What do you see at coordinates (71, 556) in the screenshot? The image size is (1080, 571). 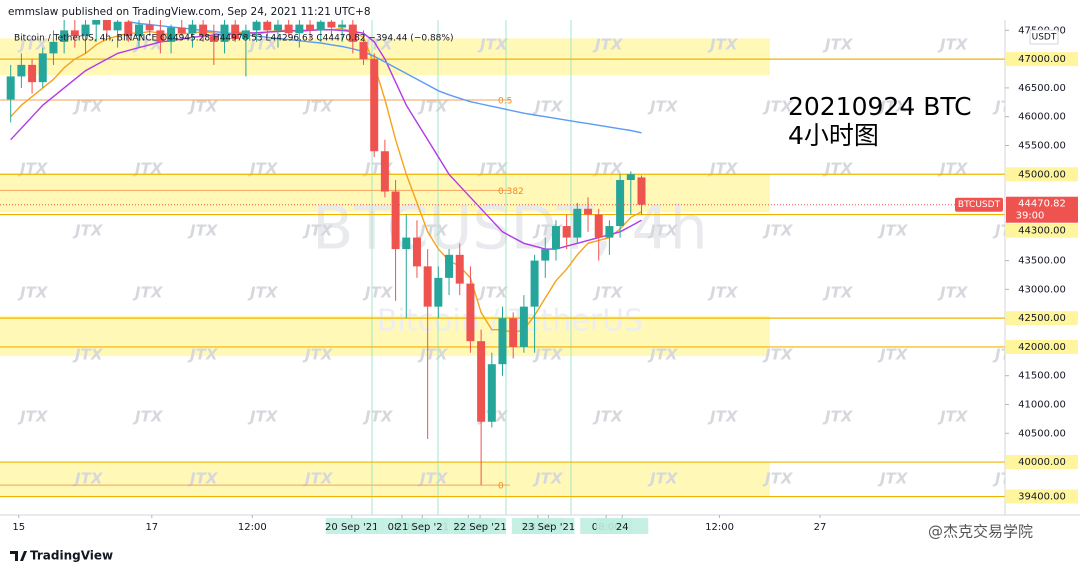 I see `tradingview-logo: TradingView` at bounding box center [71, 556].